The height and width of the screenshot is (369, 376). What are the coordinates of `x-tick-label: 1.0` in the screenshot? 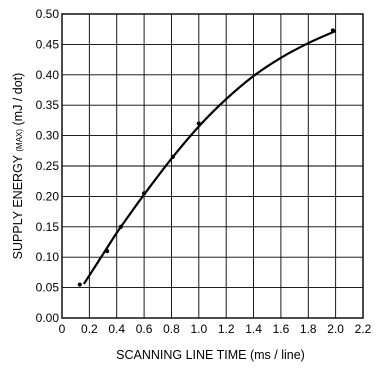 It's located at (198, 329).